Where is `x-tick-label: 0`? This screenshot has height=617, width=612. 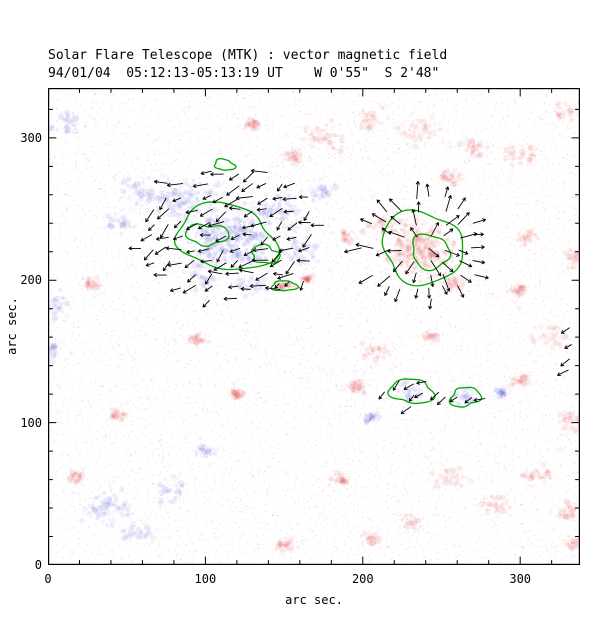
x-tick-label: 0 is located at coordinates (48, 579).